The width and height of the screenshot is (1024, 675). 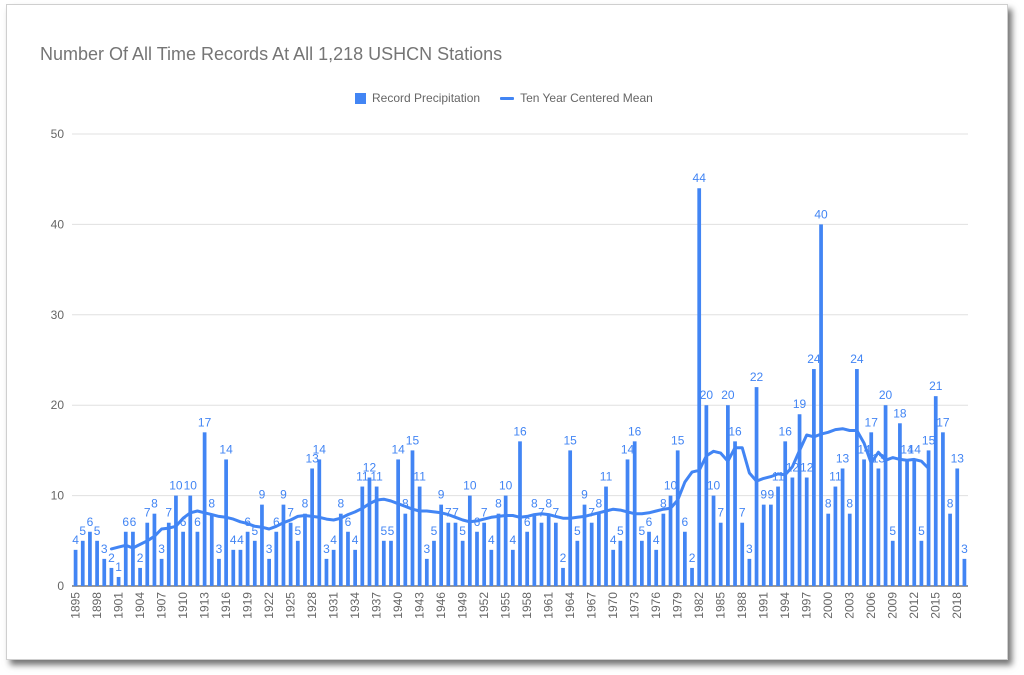 I want to click on x-tick-label: 1955, so click(x=506, y=605).